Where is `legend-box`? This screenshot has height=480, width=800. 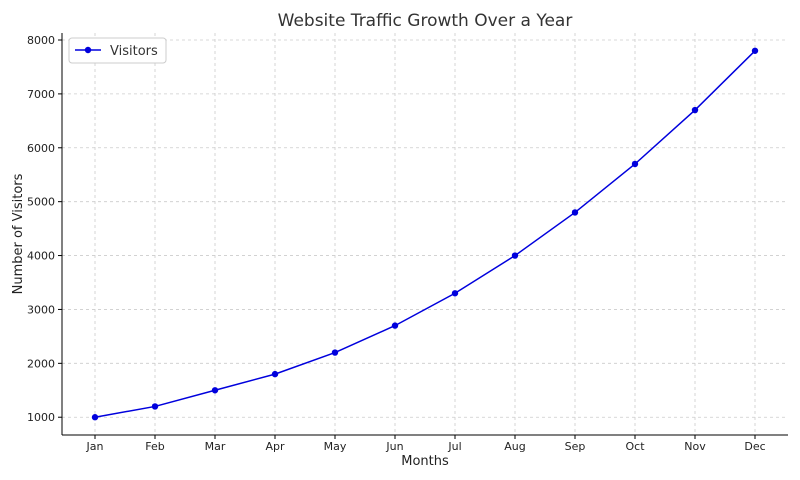 legend-box is located at coordinates (117, 50).